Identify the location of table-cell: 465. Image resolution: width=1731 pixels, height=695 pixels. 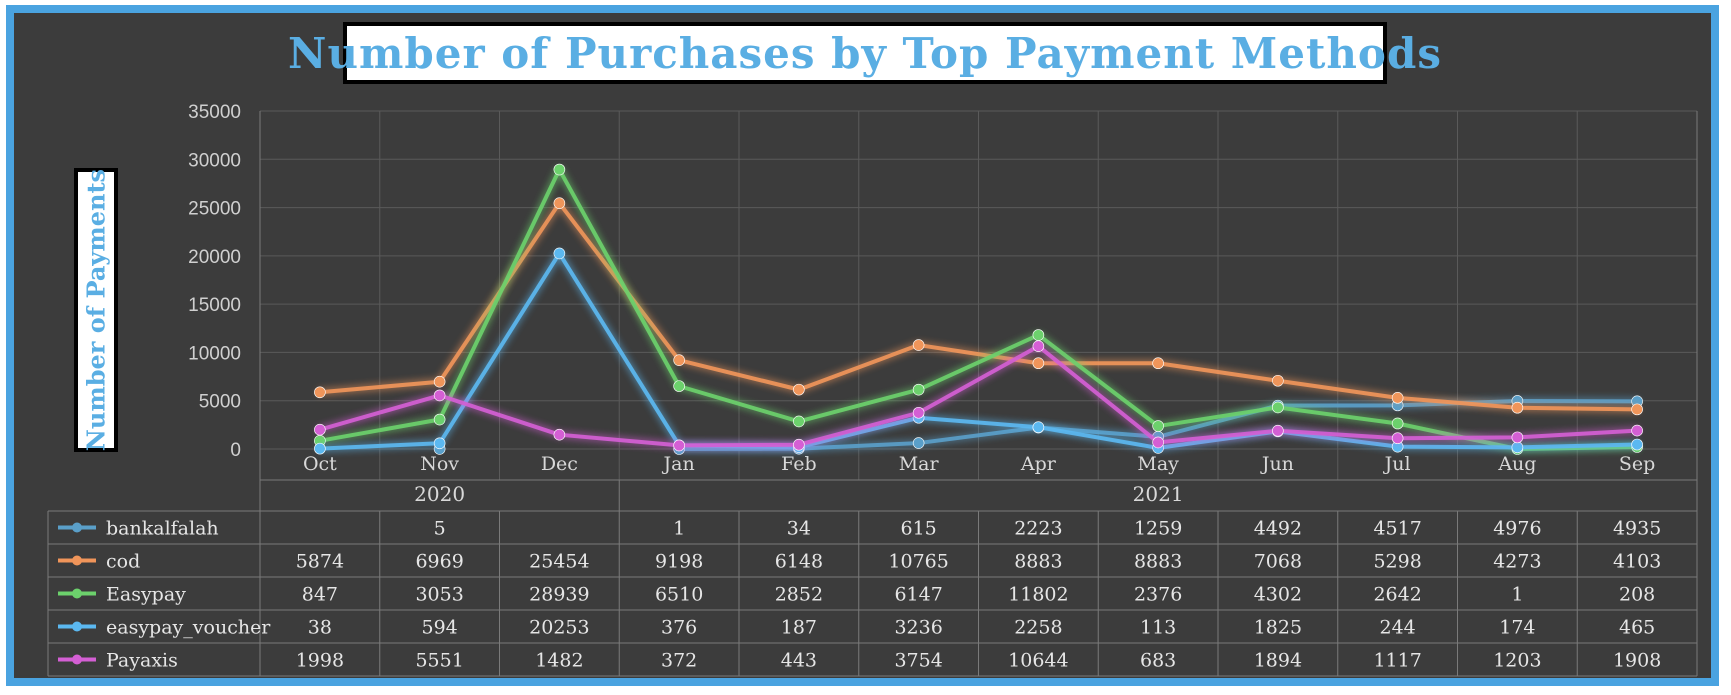
(1637, 628).